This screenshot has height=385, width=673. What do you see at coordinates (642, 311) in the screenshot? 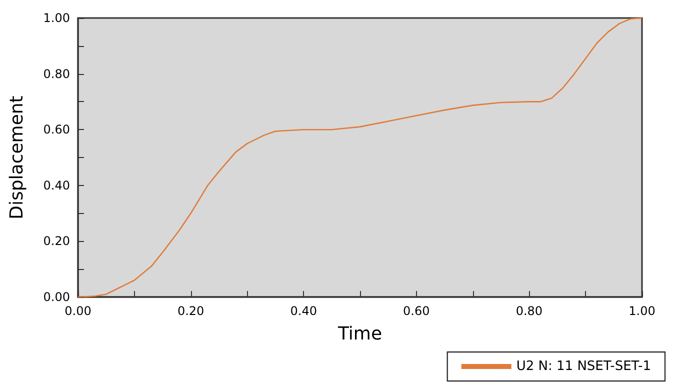
I see `x-tick-label: 1.00` at bounding box center [642, 311].